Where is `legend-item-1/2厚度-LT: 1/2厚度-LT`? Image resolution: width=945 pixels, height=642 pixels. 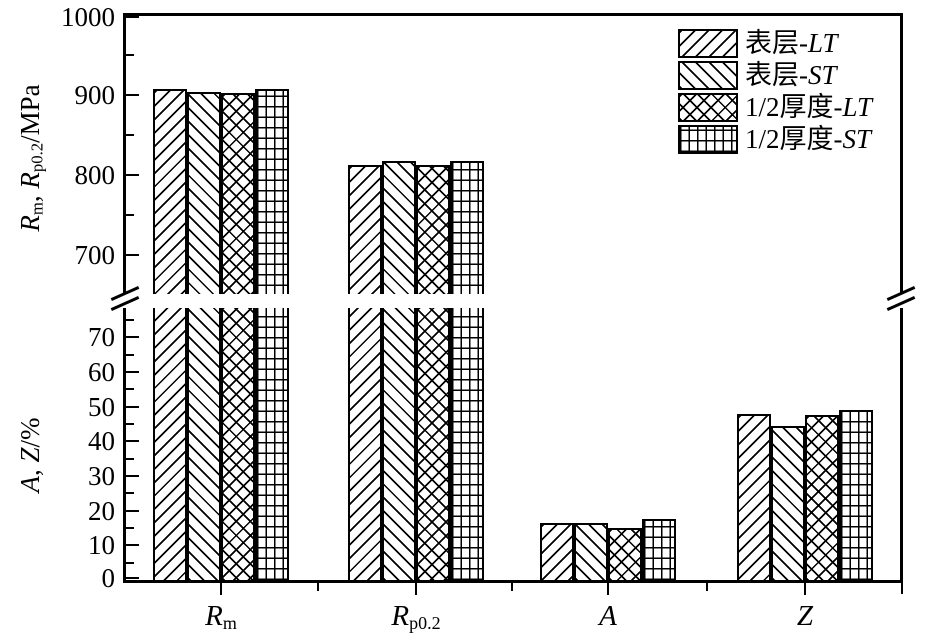 legend-item-1/2厚度-LT: 1/2厚度-LT is located at coordinates (775, 107).